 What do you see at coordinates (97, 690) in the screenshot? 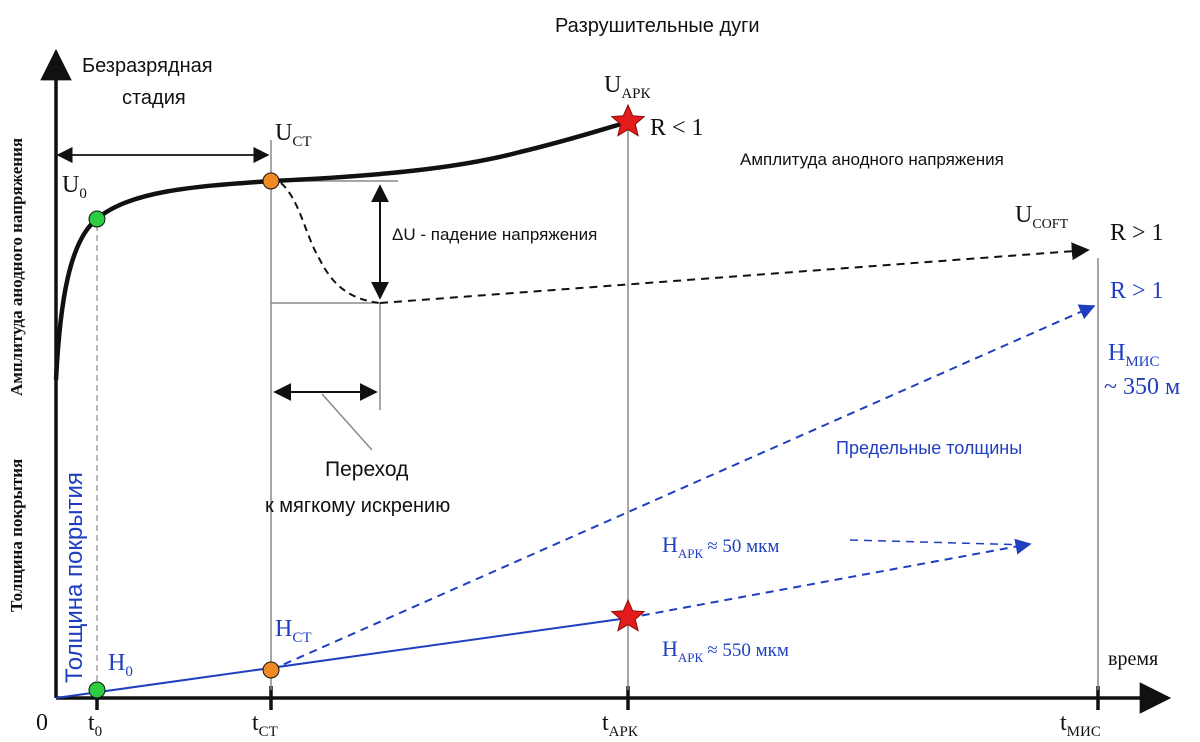
I see `circle-marker-h0` at bounding box center [97, 690].